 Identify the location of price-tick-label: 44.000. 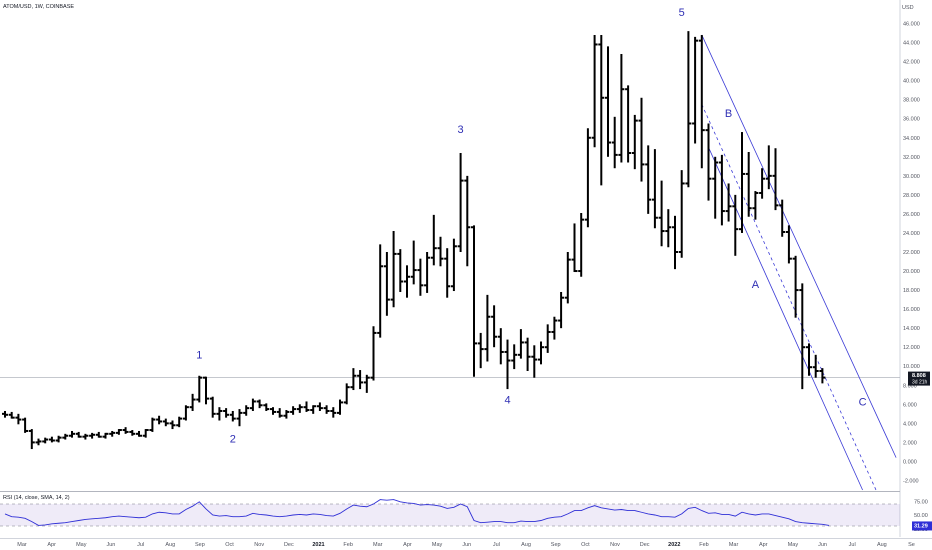
(911, 44).